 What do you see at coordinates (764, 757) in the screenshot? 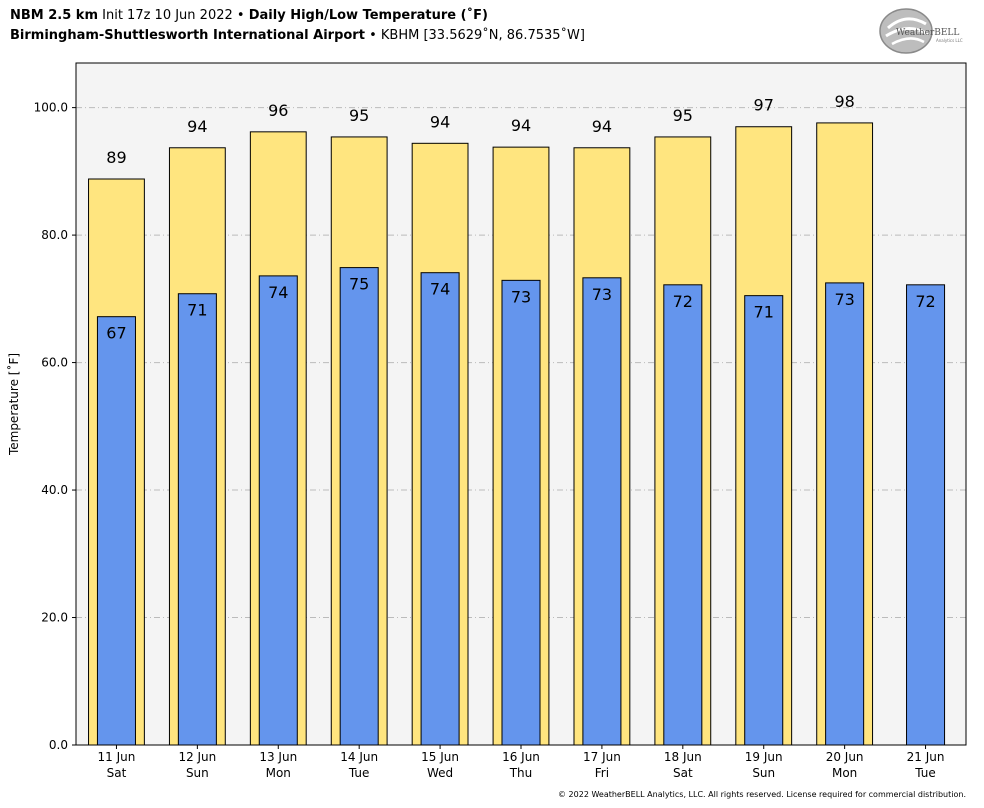
I see `x-tick-label: 19 Jun` at bounding box center [764, 757].